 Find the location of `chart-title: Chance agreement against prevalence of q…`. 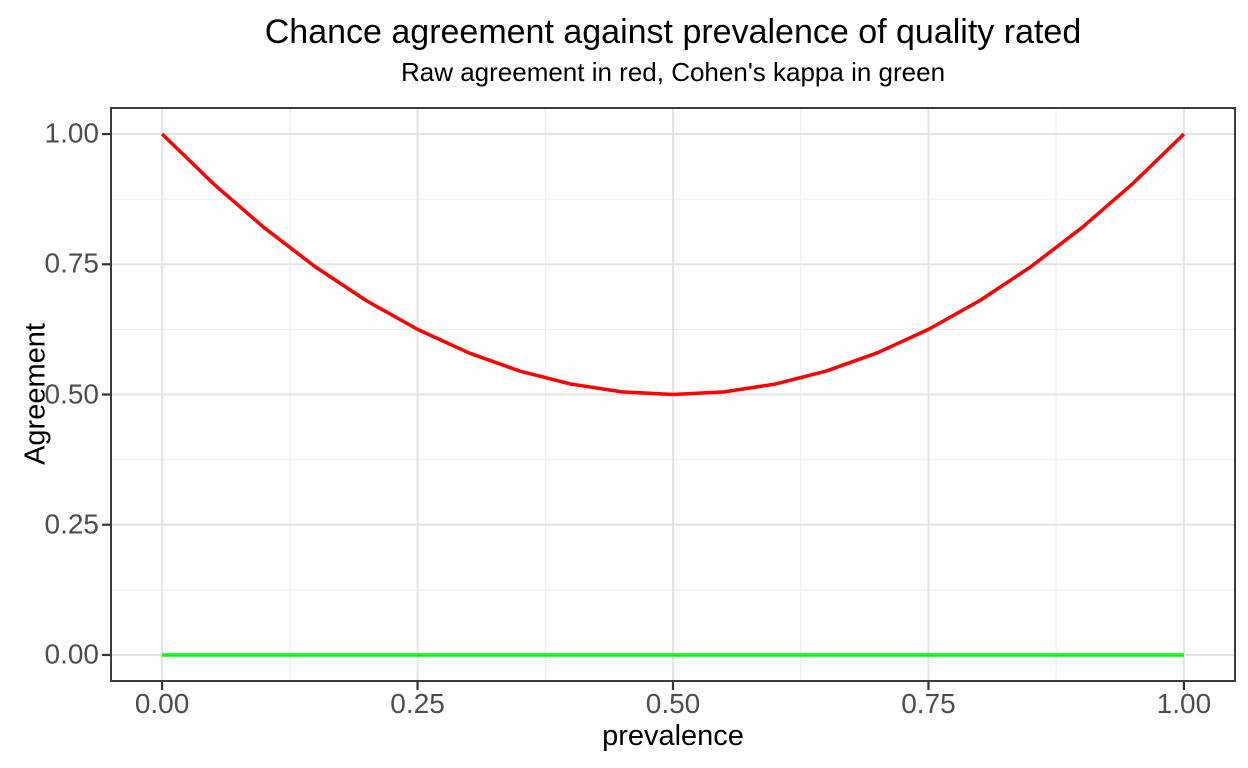

chart-title: Chance agreement against prevalence of q… is located at coordinates (673, 32).